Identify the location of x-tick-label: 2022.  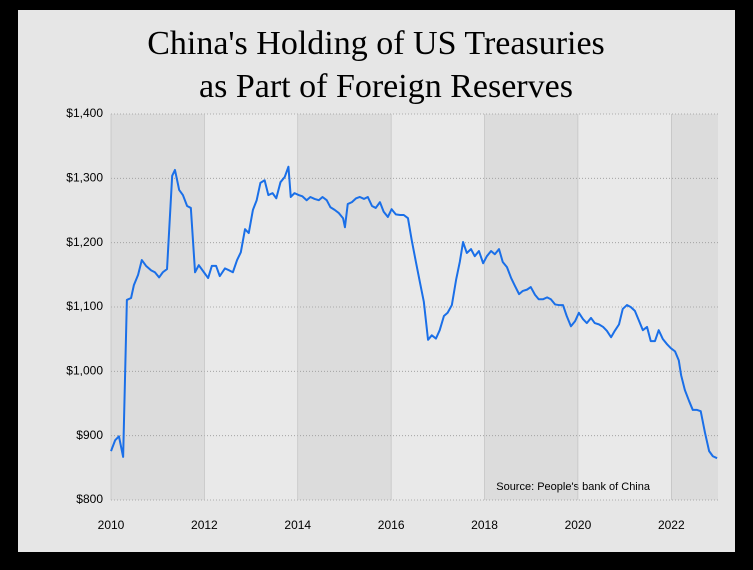
(671, 525).